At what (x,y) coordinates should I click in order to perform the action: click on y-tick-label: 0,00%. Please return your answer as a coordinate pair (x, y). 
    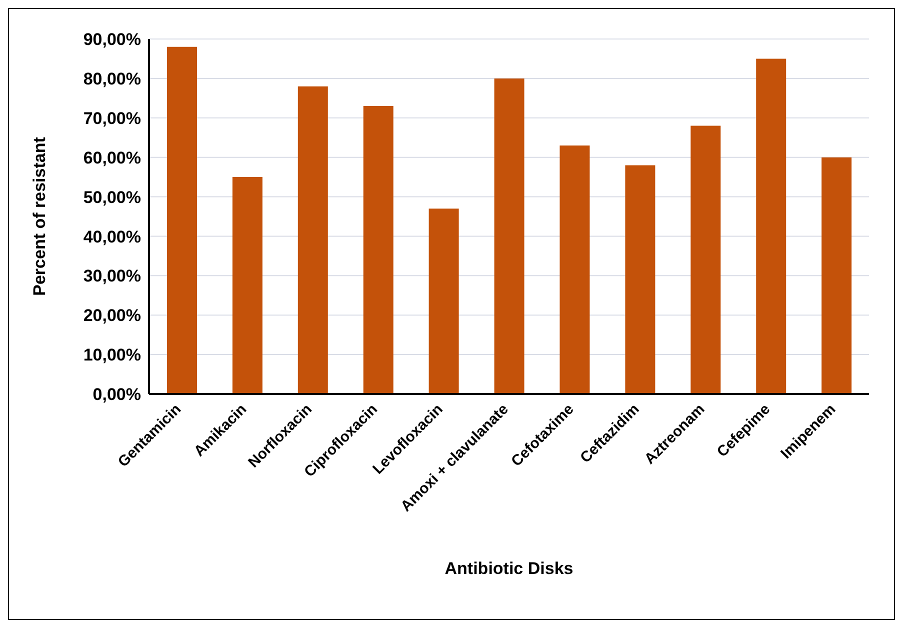
    Looking at the image, I should click on (116, 394).